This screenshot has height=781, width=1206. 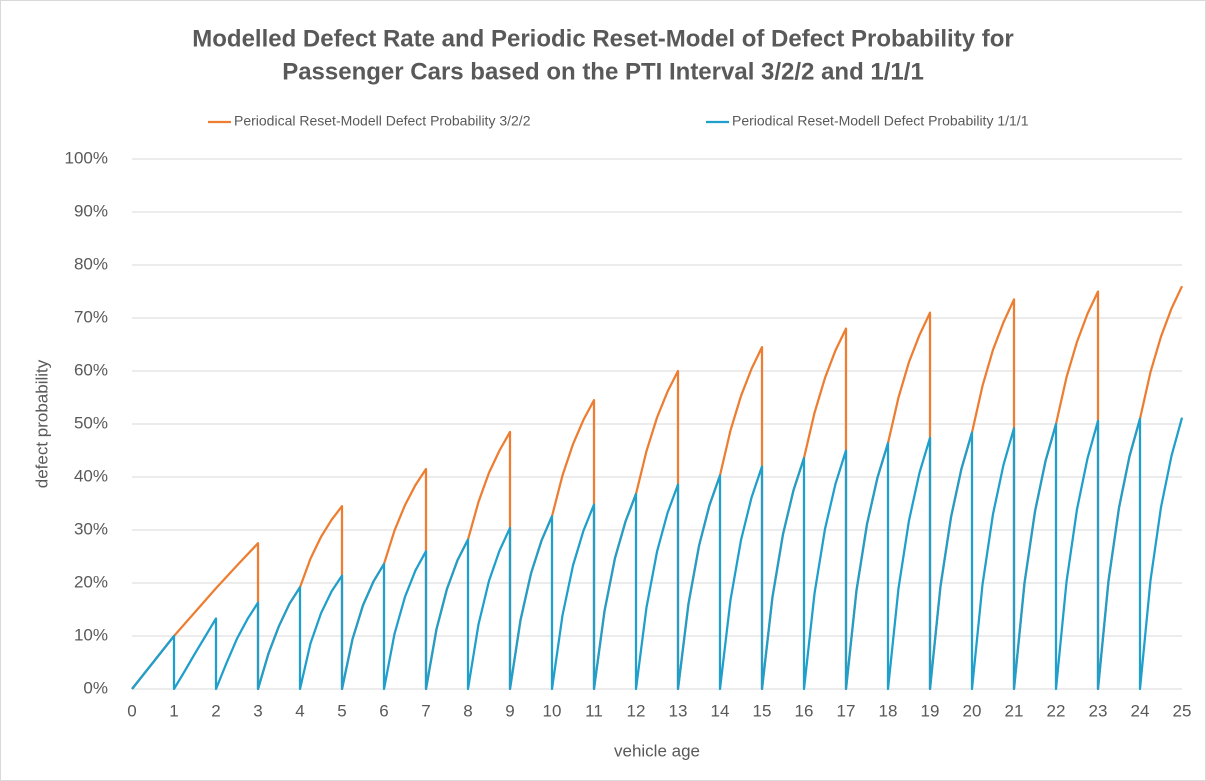 I want to click on x-tick-label: 12, so click(x=636, y=710).